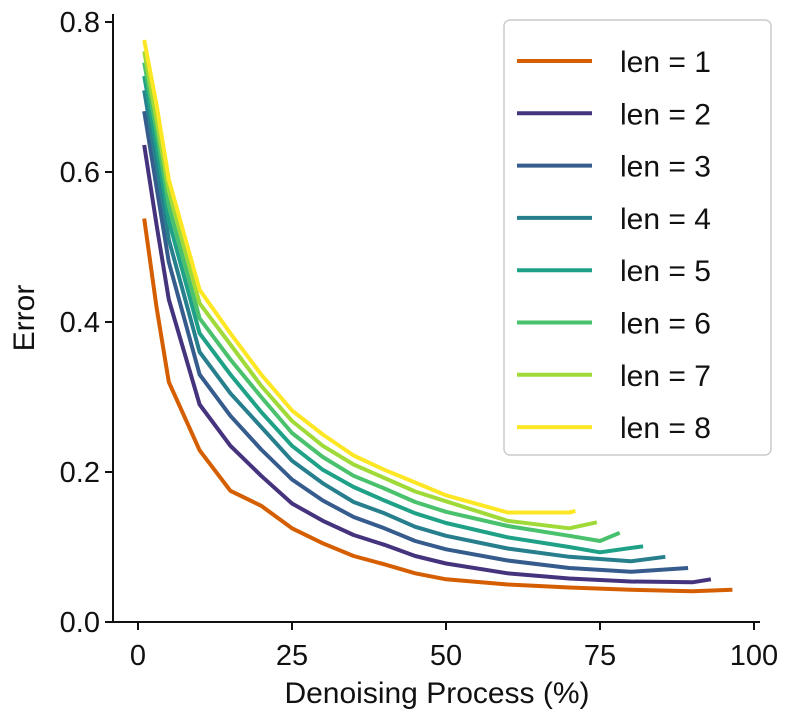 Image resolution: width=792 pixels, height=720 pixels. What do you see at coordinates (80, 623) in the screenshot?
I see `y-tick-label: 0.0` at bounding box center [80, 623].